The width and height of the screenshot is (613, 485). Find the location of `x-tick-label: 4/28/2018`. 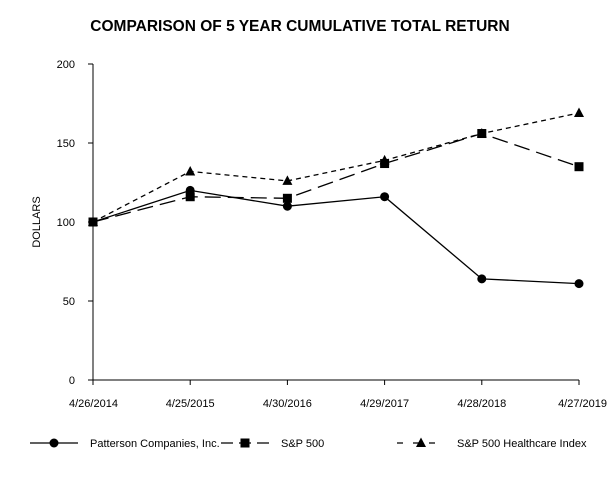

x-tick-label: 4/28/2018 is located at coordinates (481, 404).